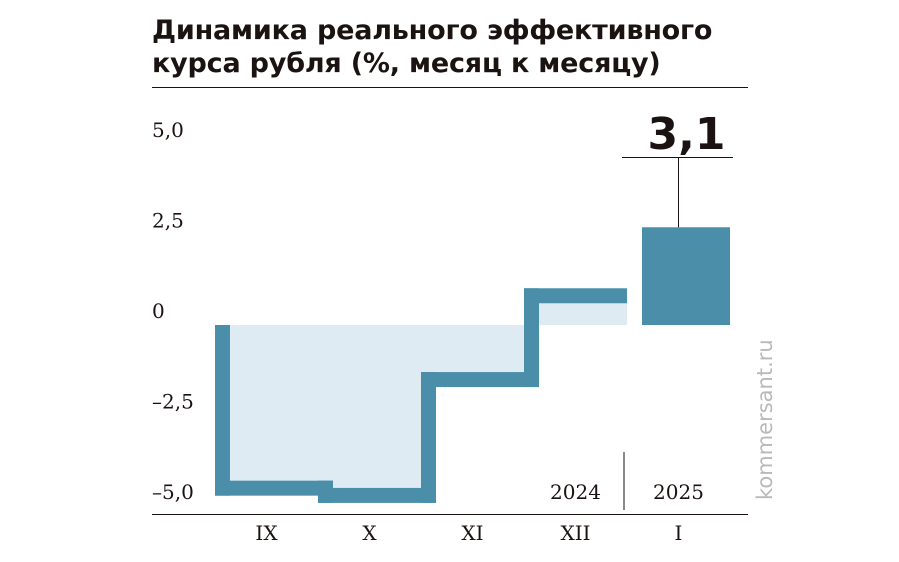 The height and width of the screenshot is (562, 899). What do you see at coordinates (687, 134) in the screenshot?
I see `highlight-label: 3,1` at bounding box center [687, 134].